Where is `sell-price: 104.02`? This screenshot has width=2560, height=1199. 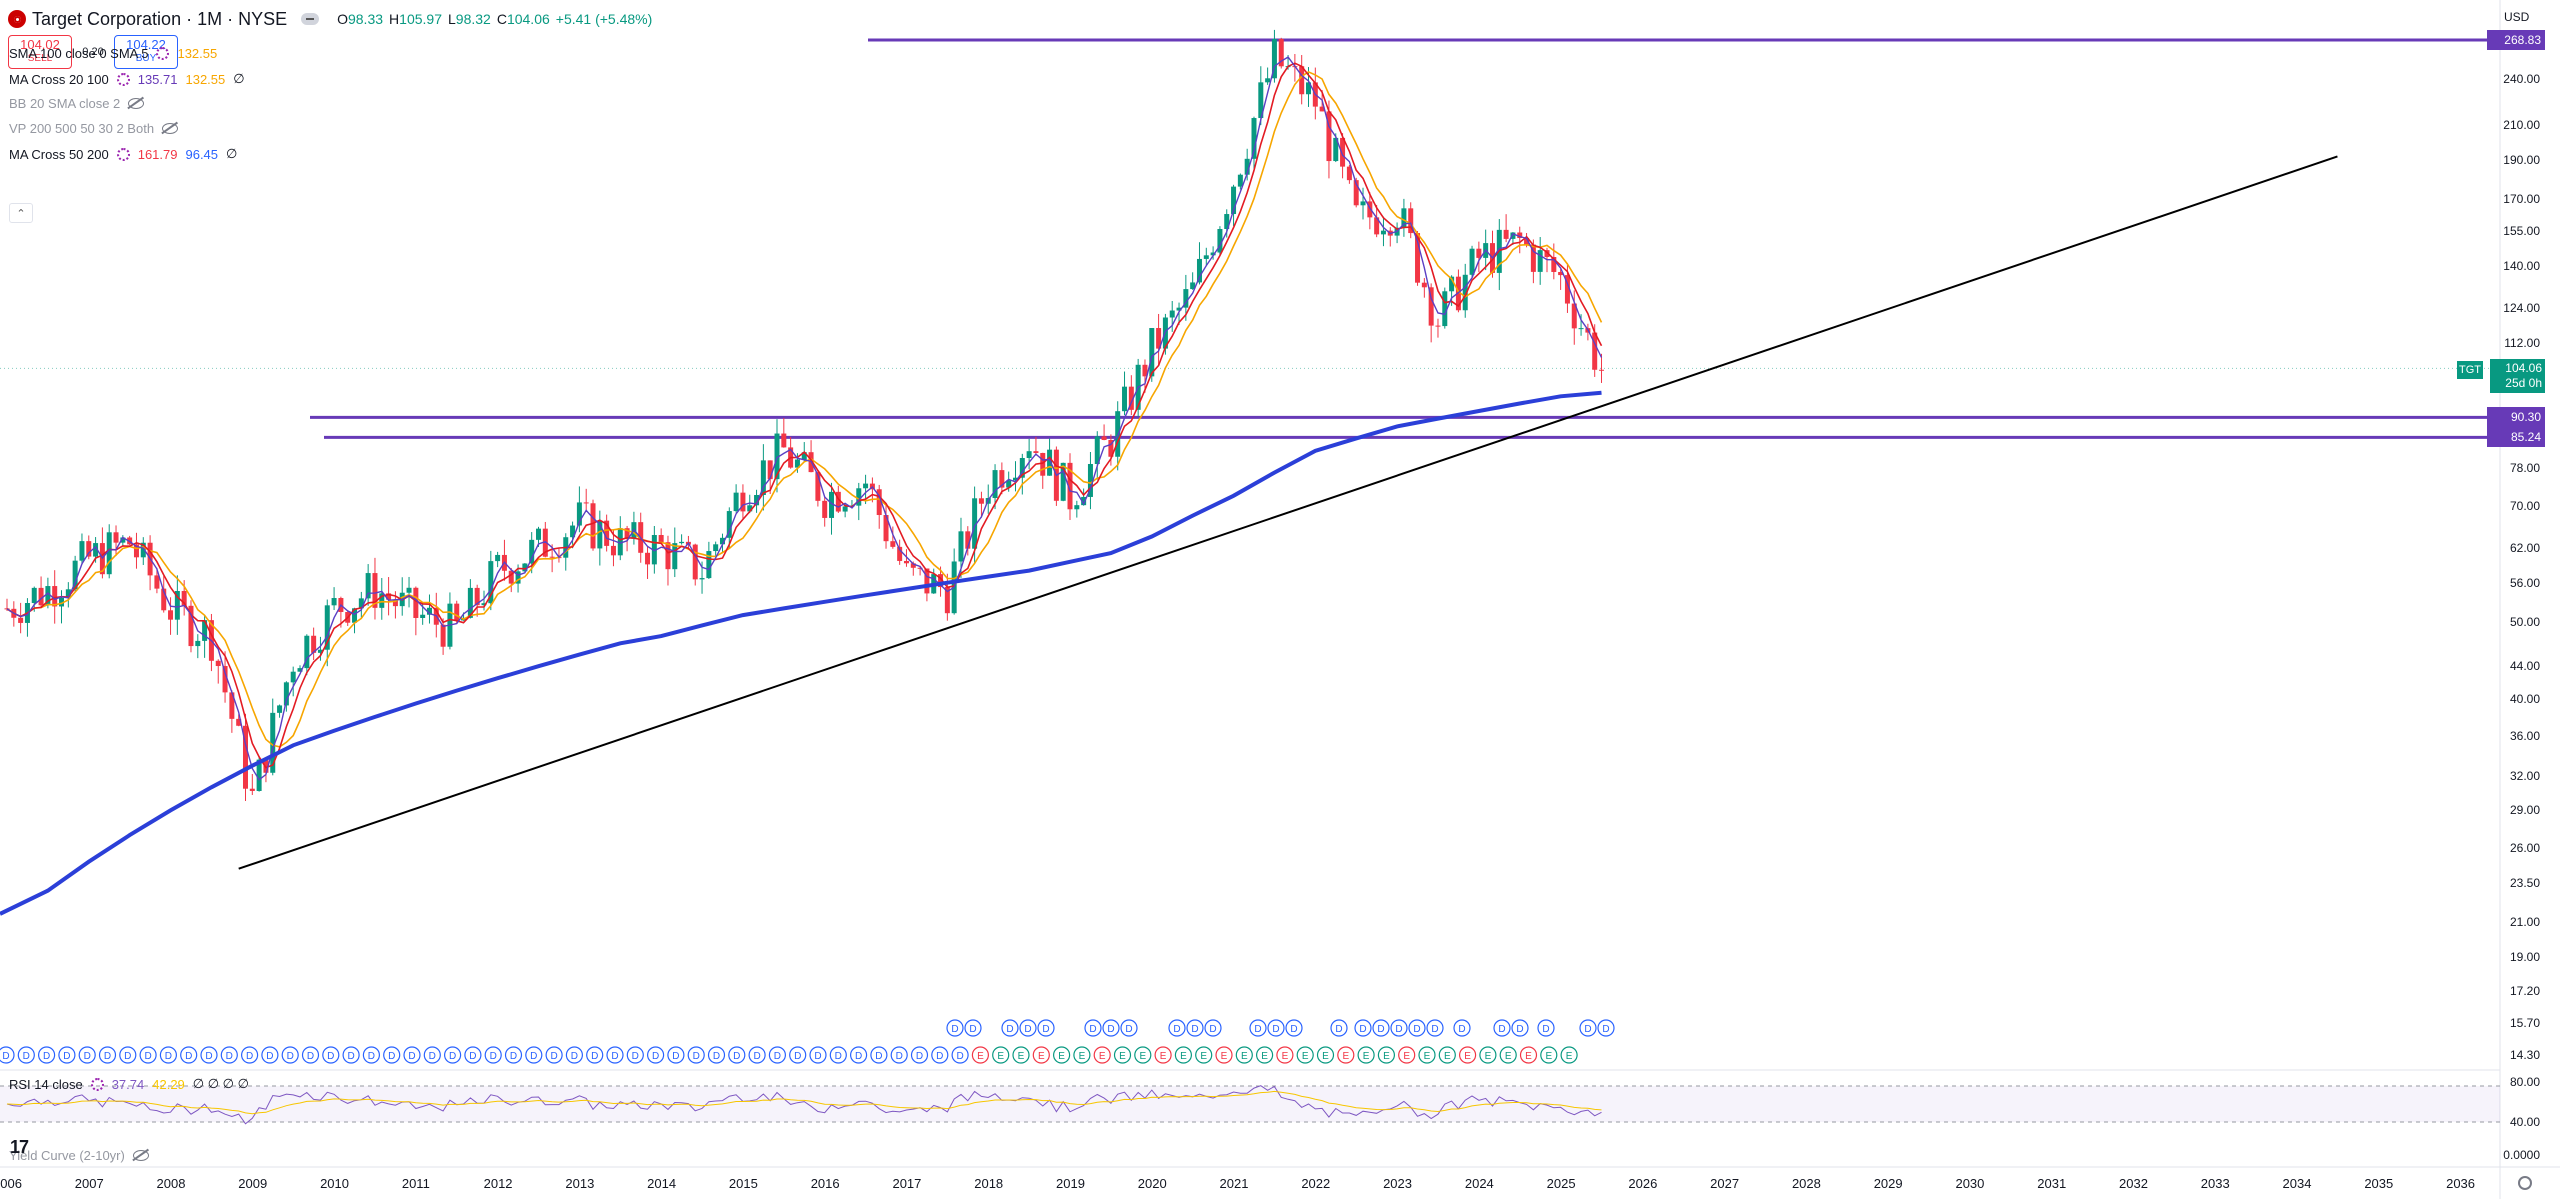 sell-price: 104.02 is located at coordinates (40, 44).